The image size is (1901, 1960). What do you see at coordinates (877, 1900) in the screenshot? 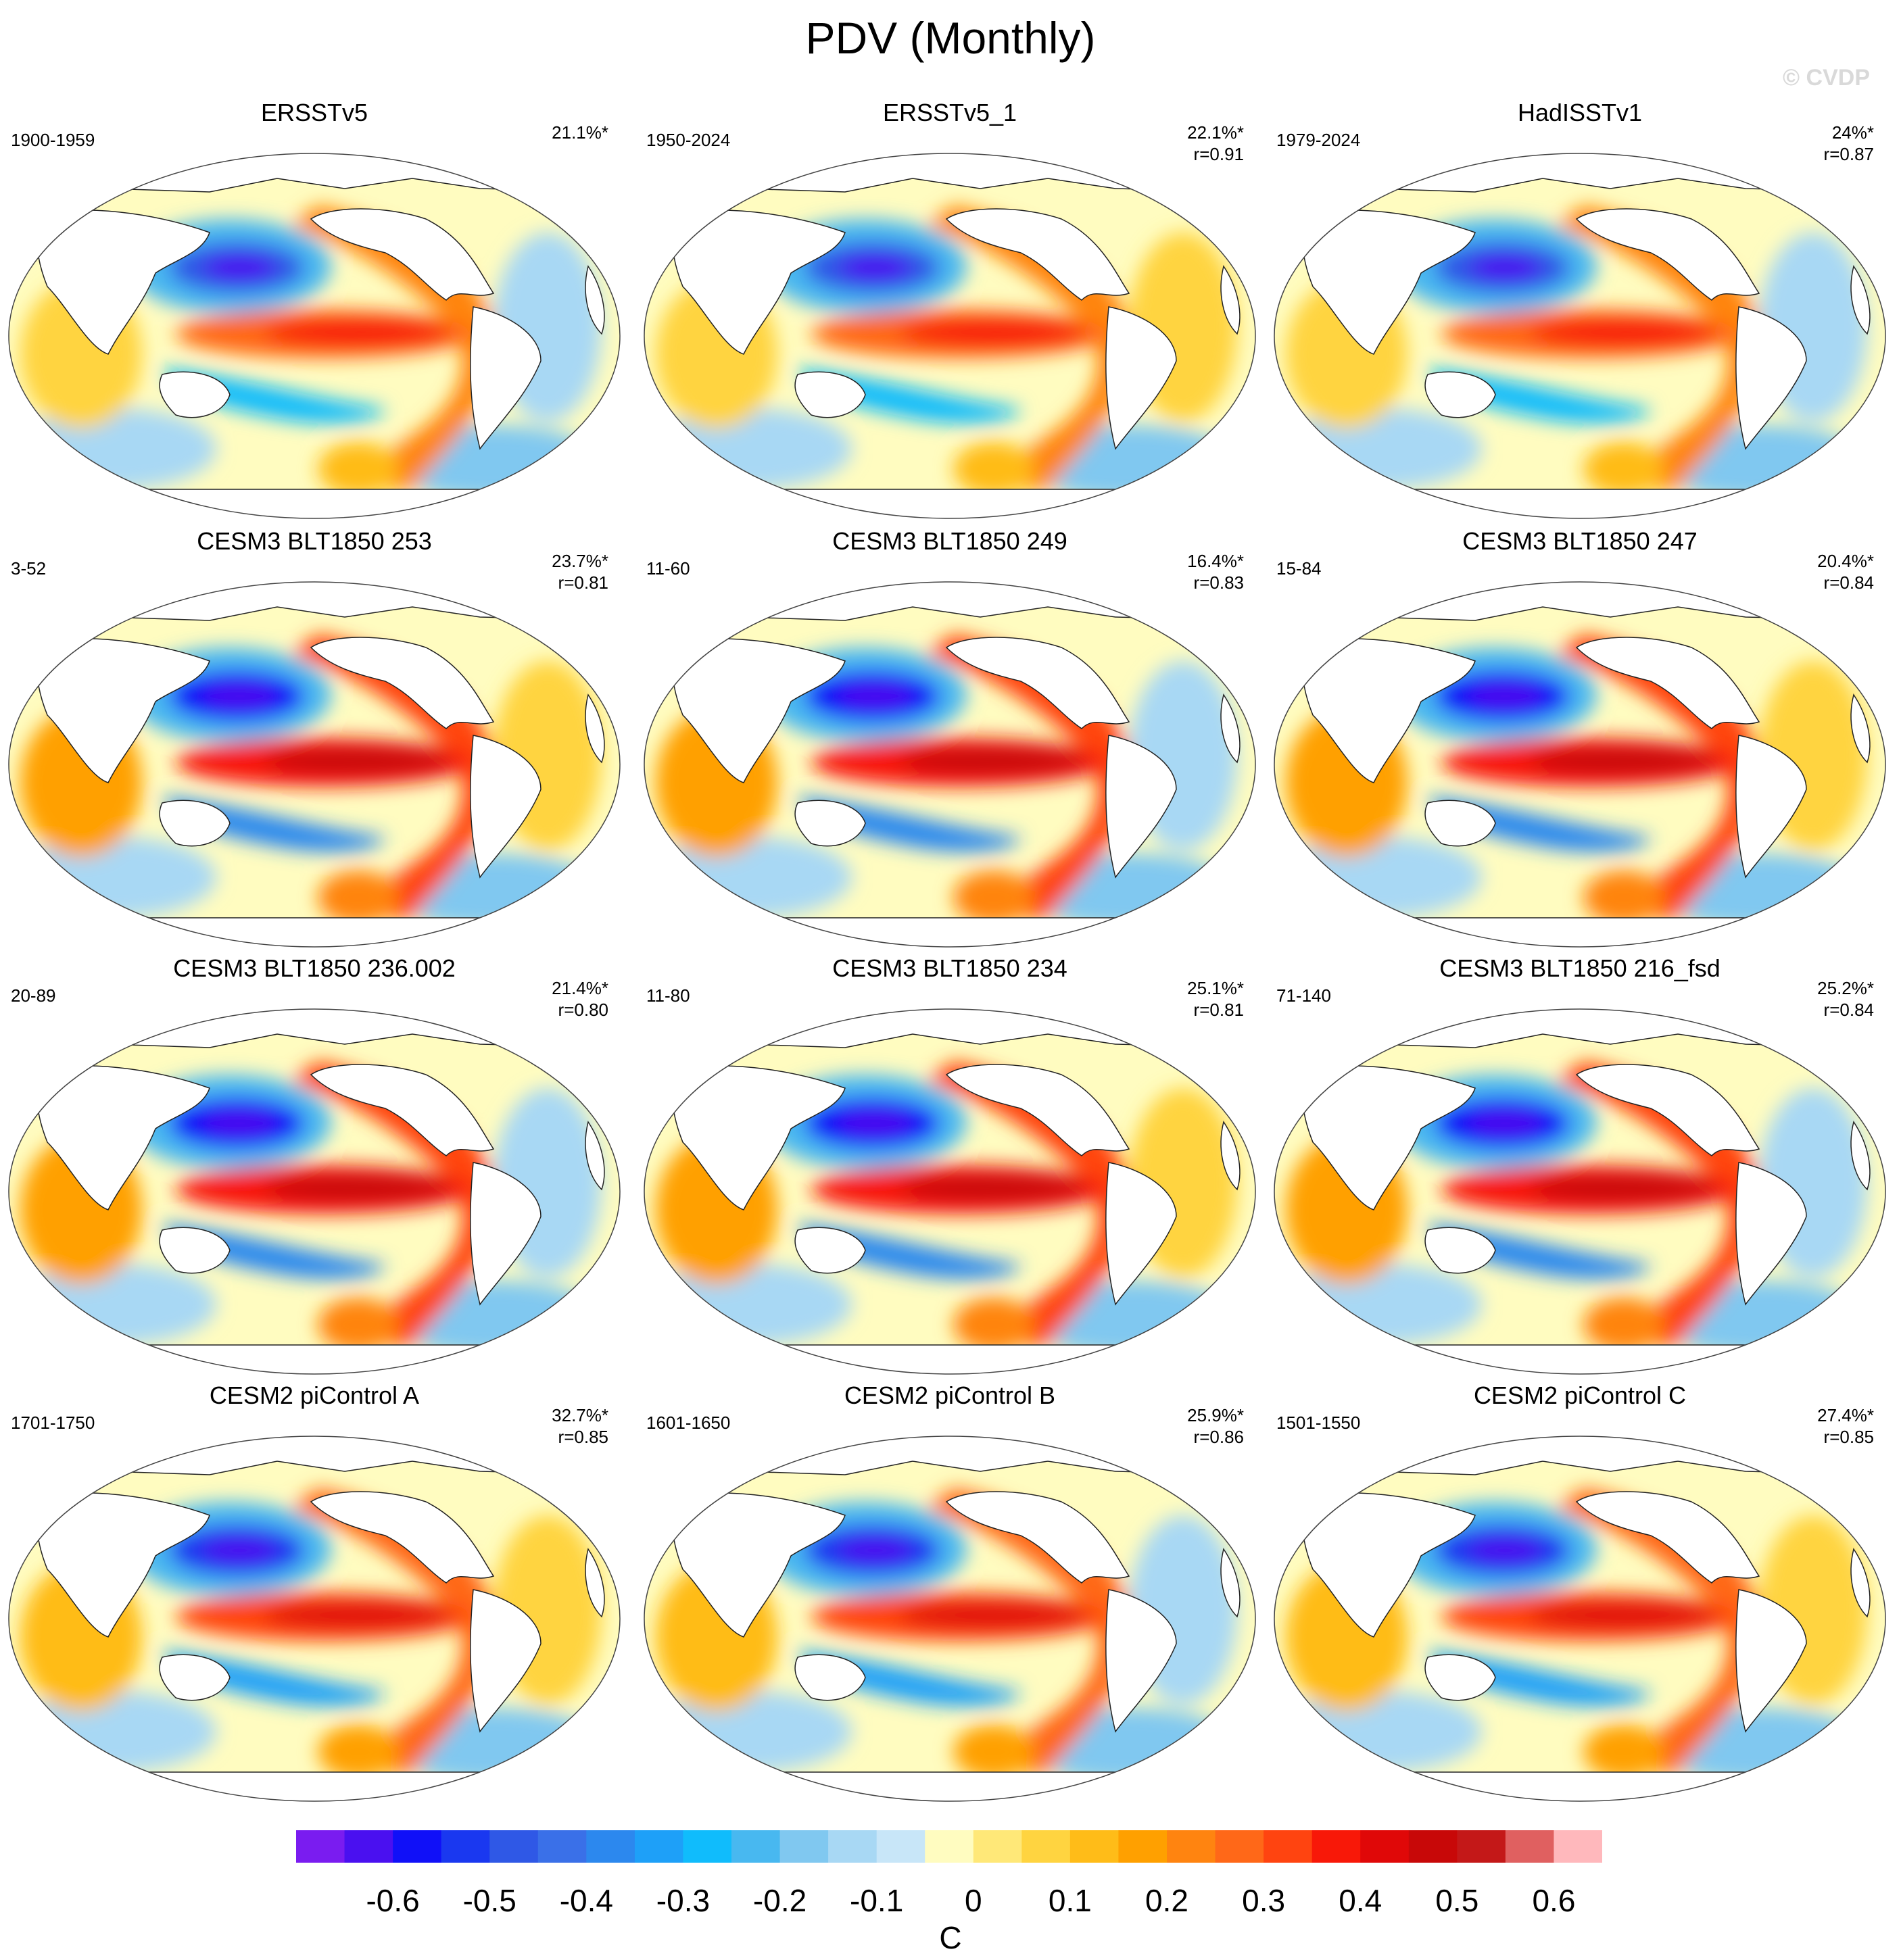
I see `colorbar-tick-label: -0.1` at bounding box center [877, 1900].